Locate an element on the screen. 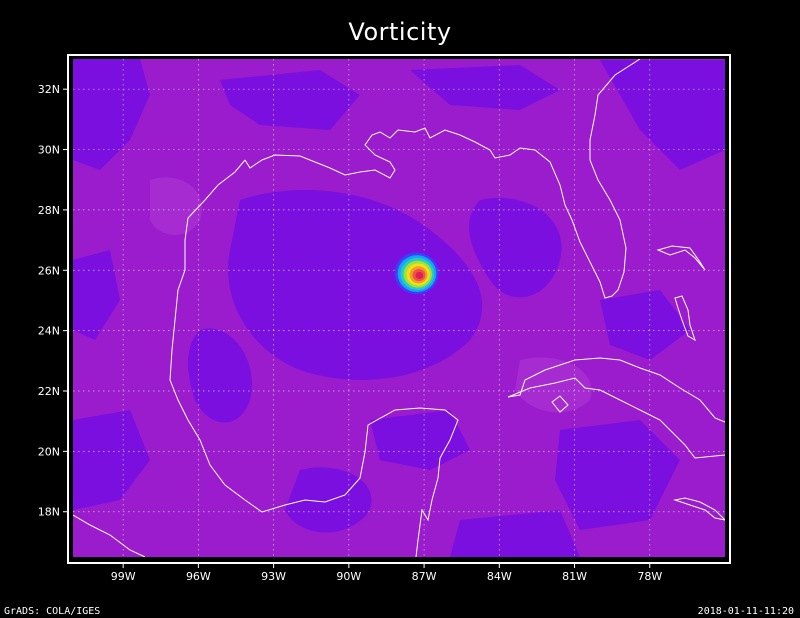  y-tick-label: 30N is located at coordinates (49, 150).